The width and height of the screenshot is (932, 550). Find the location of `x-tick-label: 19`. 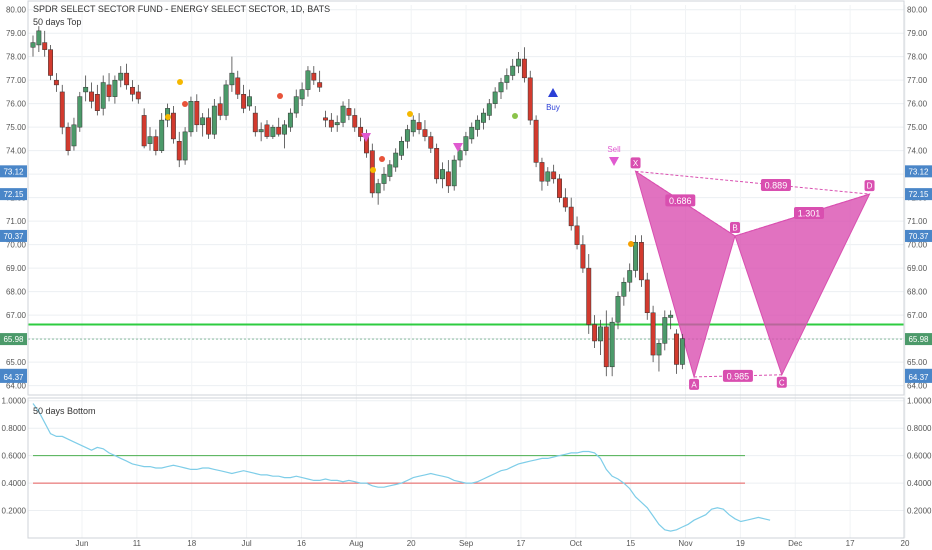

x-tick-label: 19 is located at coordinates (740, 543).